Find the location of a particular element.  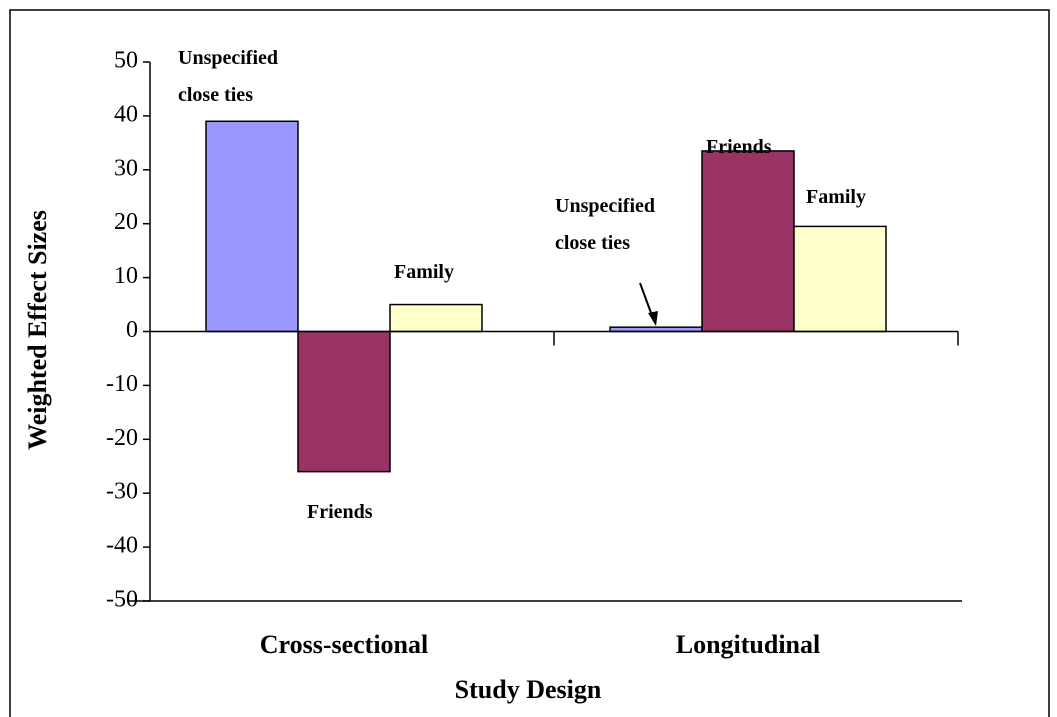

y-tick-label: 50 is located at coordinates (126, 61).